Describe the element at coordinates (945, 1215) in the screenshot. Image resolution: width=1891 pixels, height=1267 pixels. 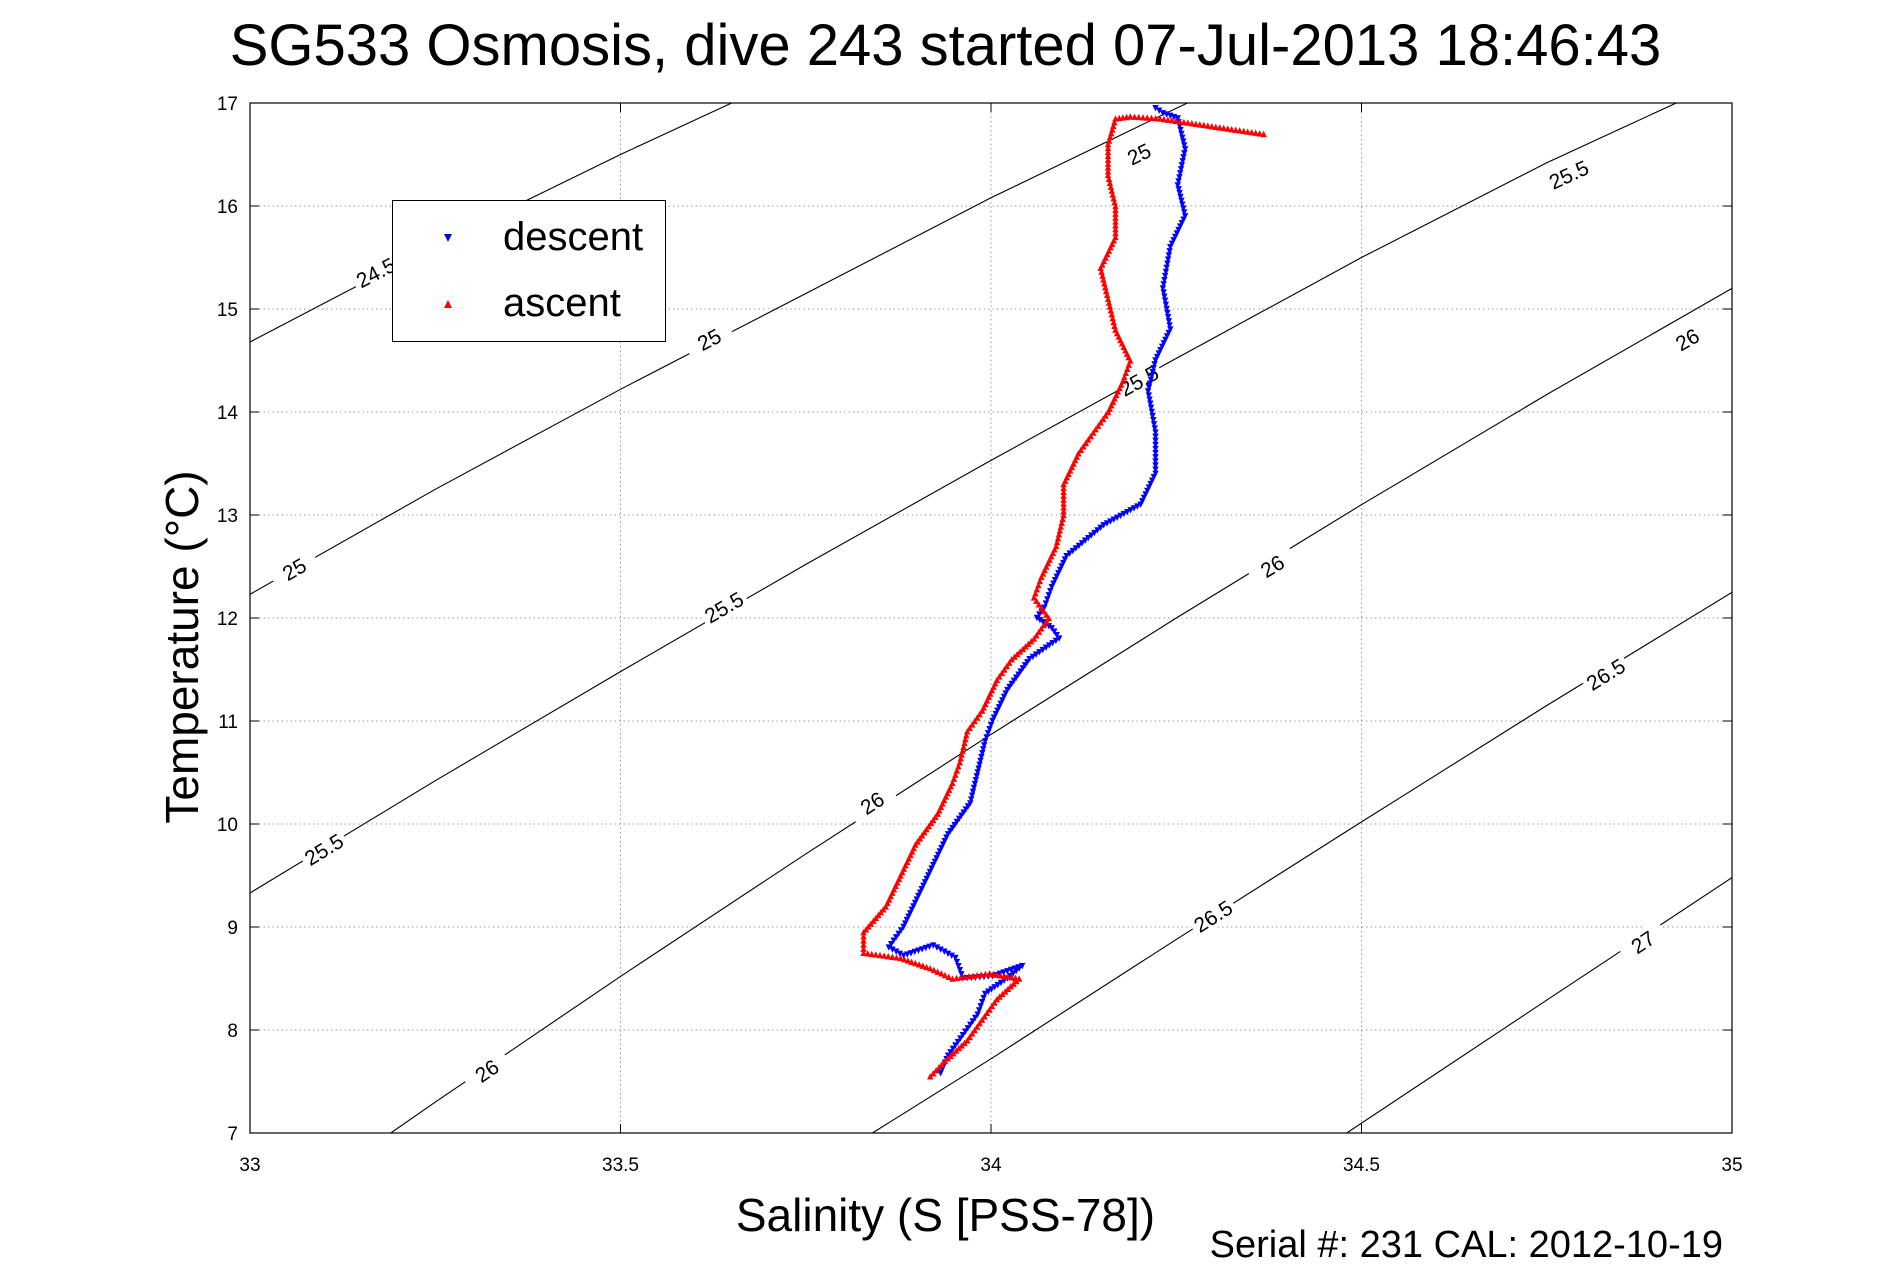
I see `x-axis-label: Salinity (S [PSS-78])` at that location.